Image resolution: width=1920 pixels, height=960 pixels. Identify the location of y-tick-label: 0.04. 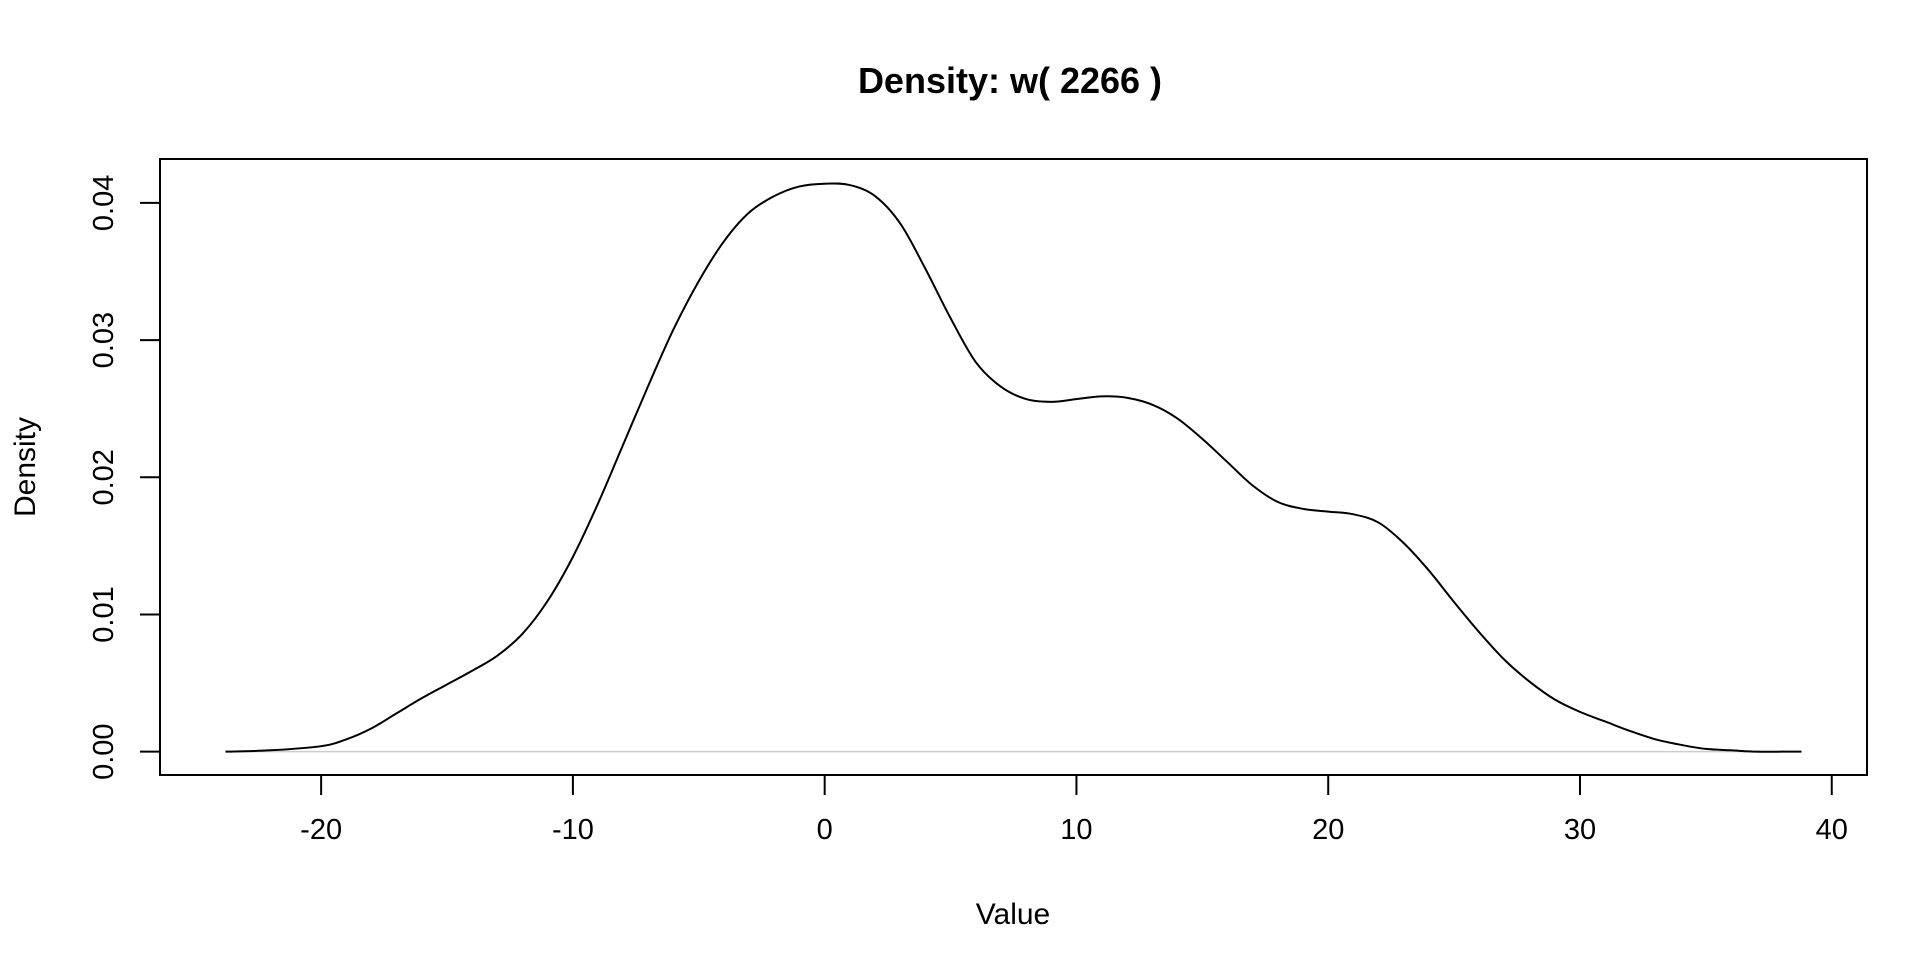
(104, 203).